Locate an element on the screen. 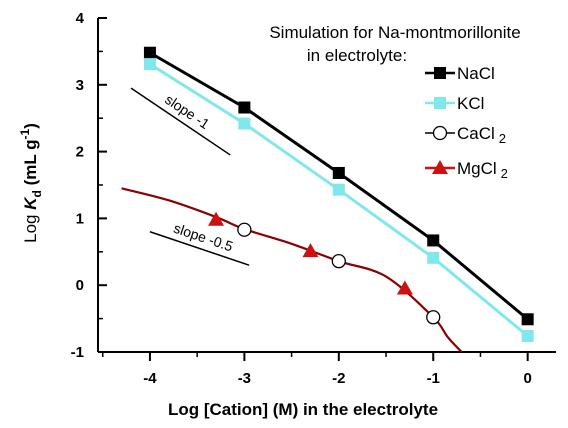 Image resolution: width=568 pixels, height=428 pixels. legend-item: CaCl 2 is located at coordinates (465, 135).